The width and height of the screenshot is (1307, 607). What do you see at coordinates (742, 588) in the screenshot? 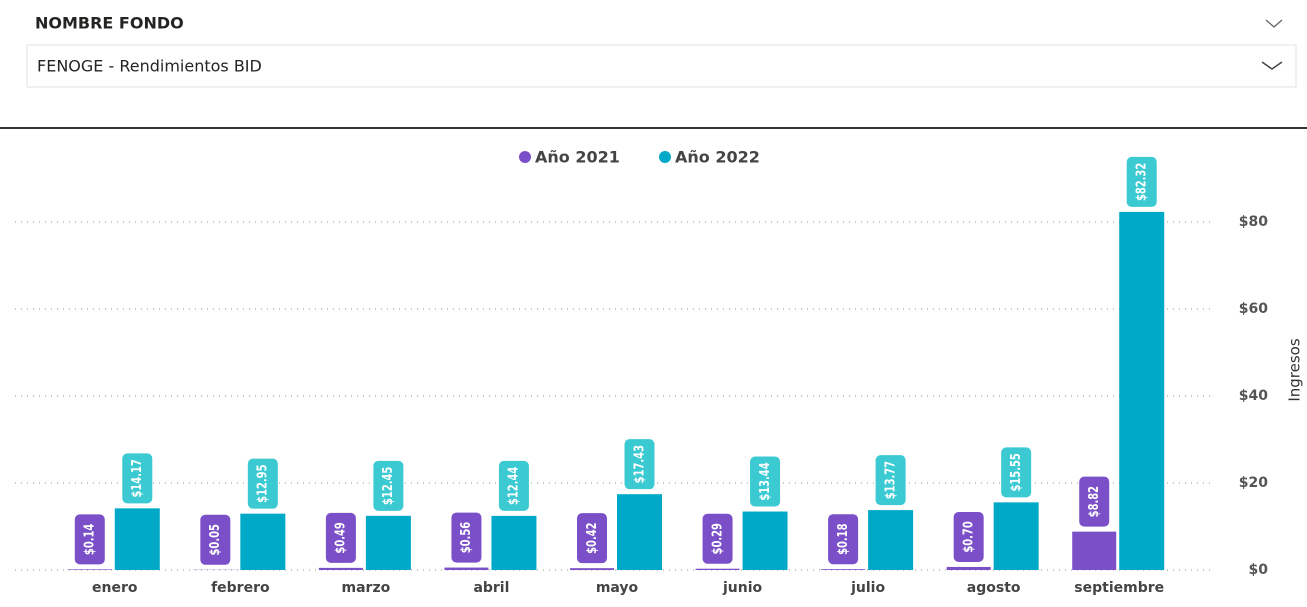
I see `x-tick-label: junio` at bounding box center [742, 588].